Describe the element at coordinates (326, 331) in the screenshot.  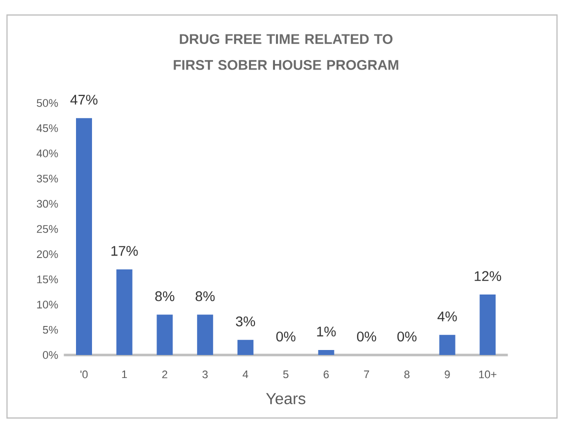
I see `data-label: 1%` at that location.